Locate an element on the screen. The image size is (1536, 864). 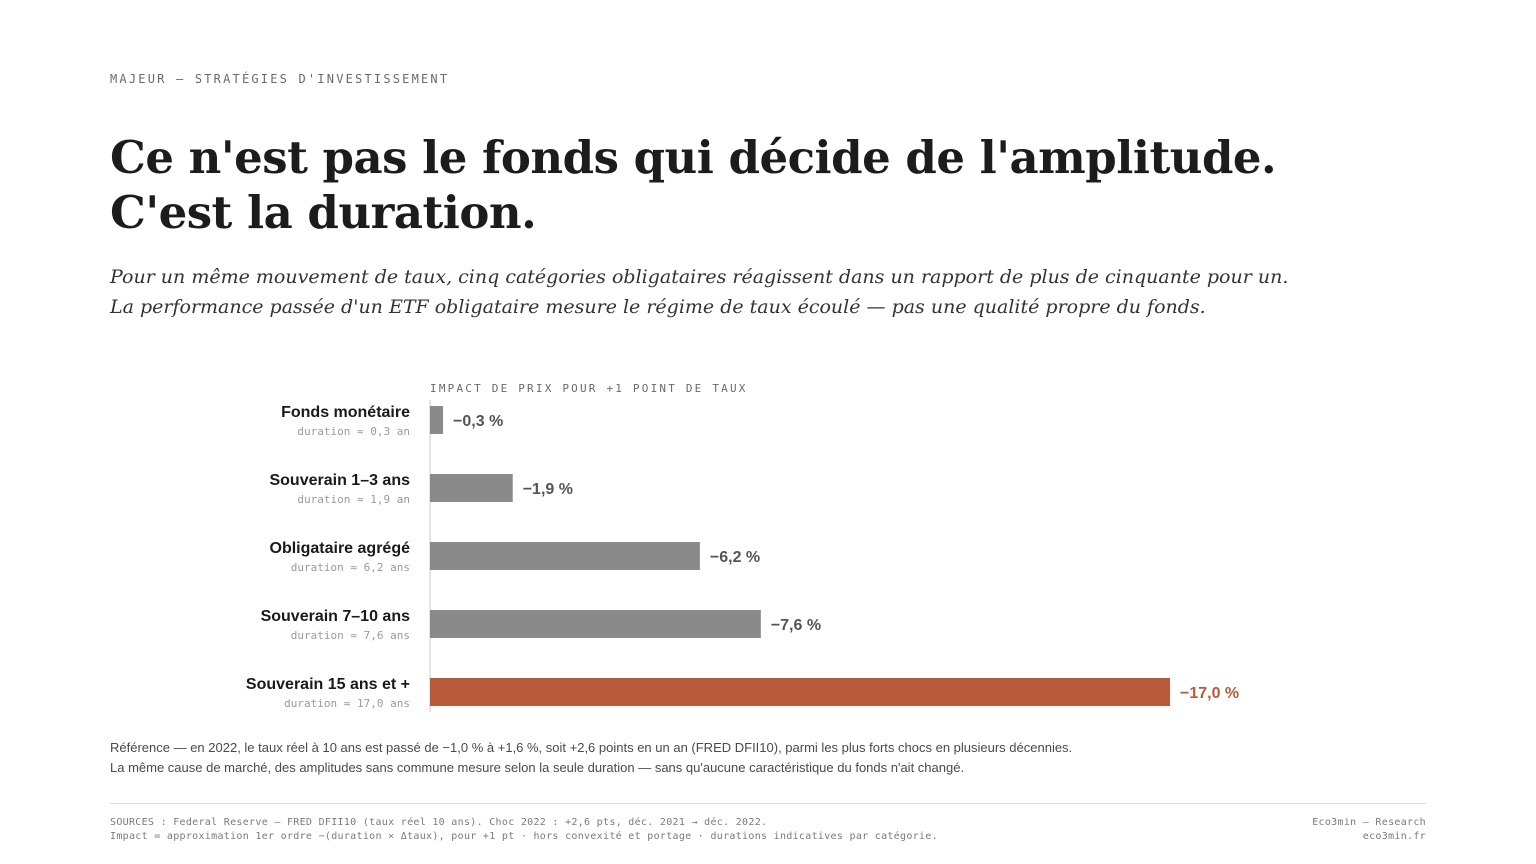
title-line-2: C'est la duration. is located at coordinates (323, 212).